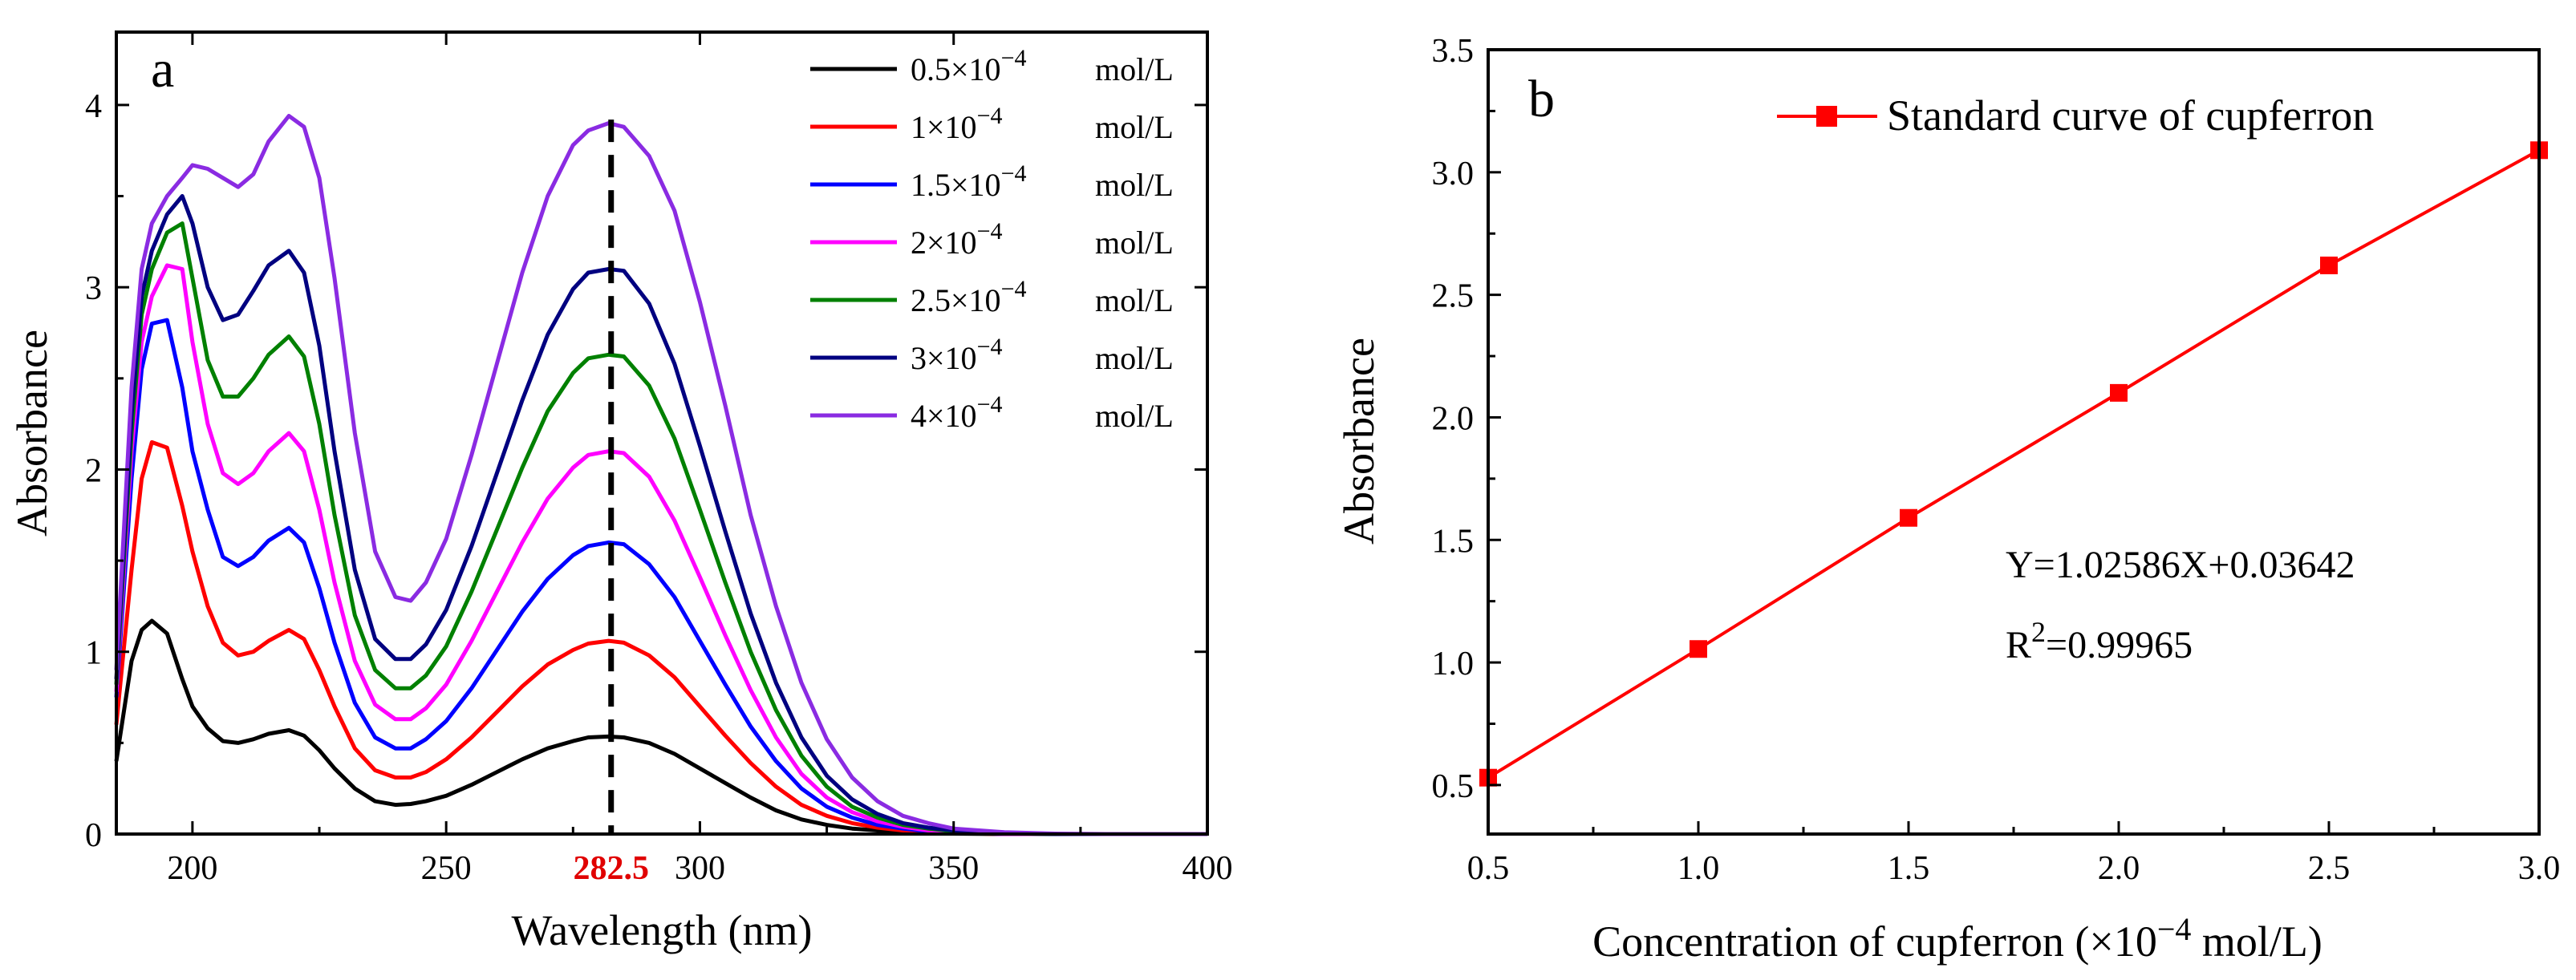  What do you see at coordinates (1453, 664) in the screenshot?
I see `b-y-tick-label: 1.0` at bounding box center [1453, 664].